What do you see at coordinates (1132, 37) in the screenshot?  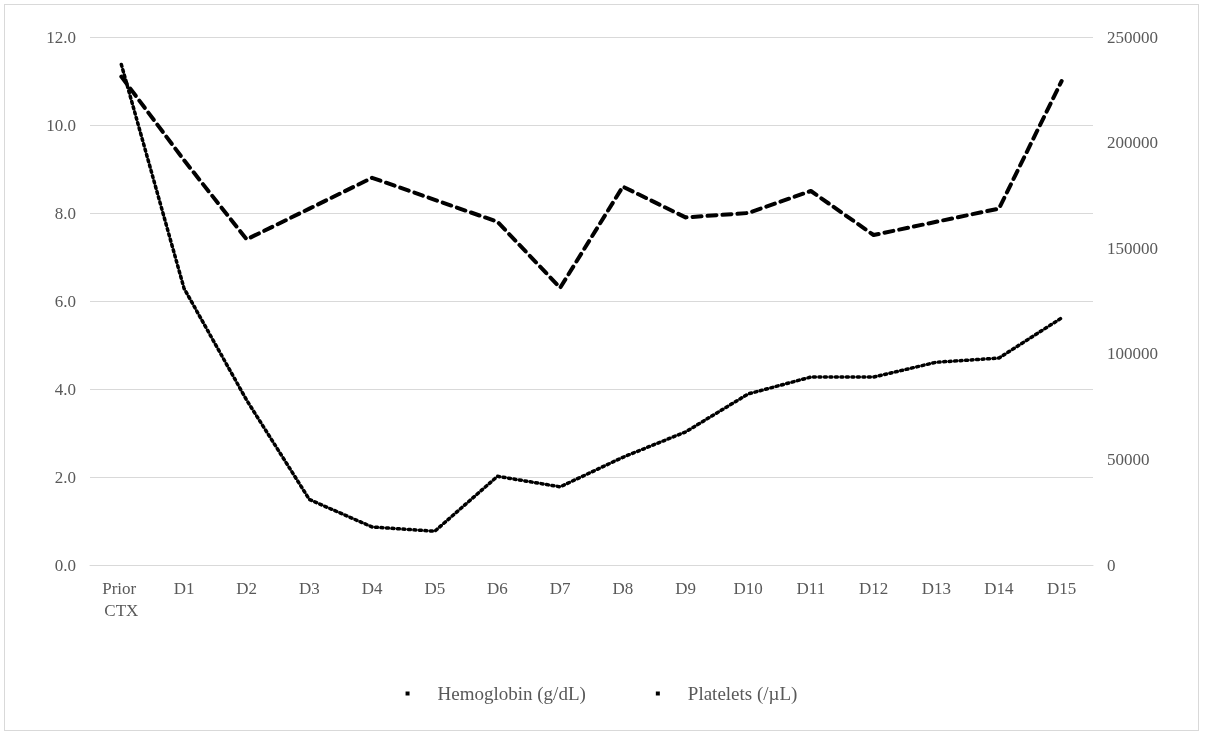 I see `y2-tick-label: 250000` at bounding box center [1132, 37].